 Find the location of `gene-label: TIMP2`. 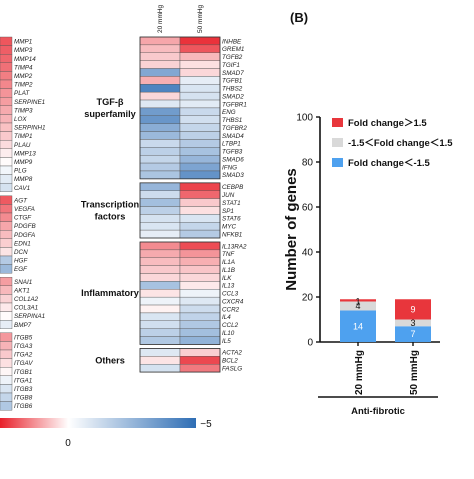

gene-label: TIMP2 is located at coordinates (23, 85).